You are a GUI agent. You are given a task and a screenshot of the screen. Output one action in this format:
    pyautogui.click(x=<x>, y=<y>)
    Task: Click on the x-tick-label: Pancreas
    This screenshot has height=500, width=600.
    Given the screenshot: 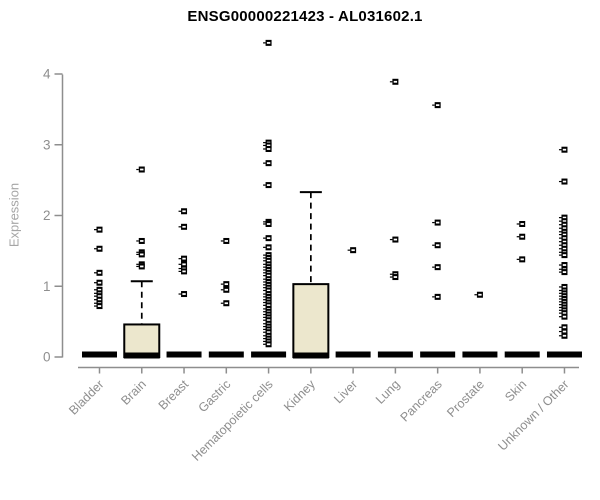 What is the action you would take?
    pyautogui.click(x=421, y=400)
    